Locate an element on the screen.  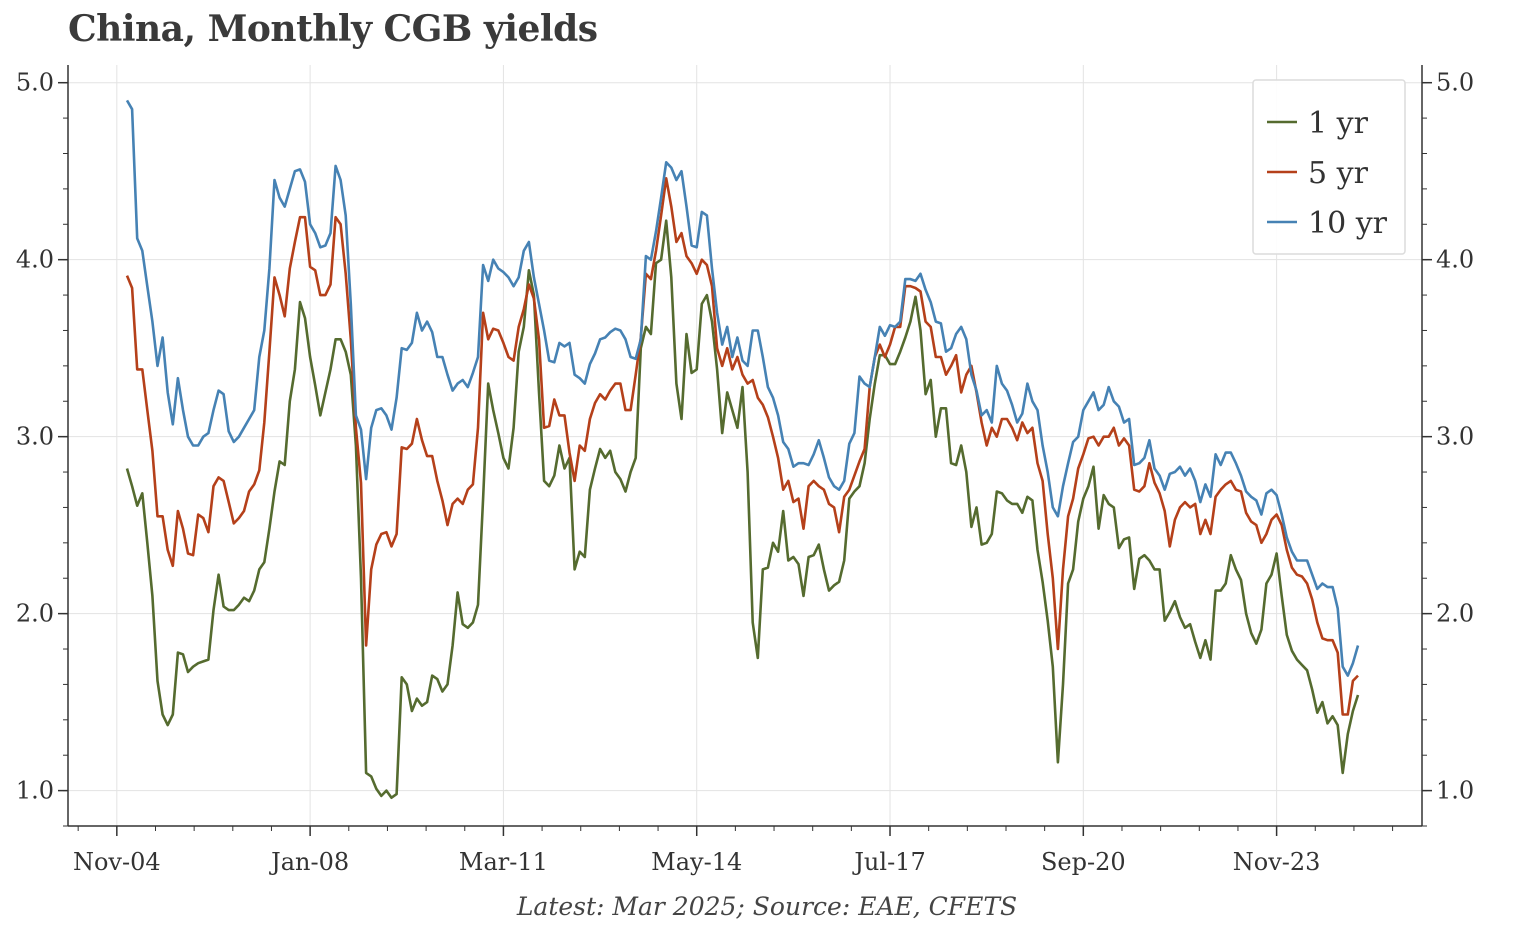
y-tick-label-right: 5.0 is located at coordinates (1455, 83).